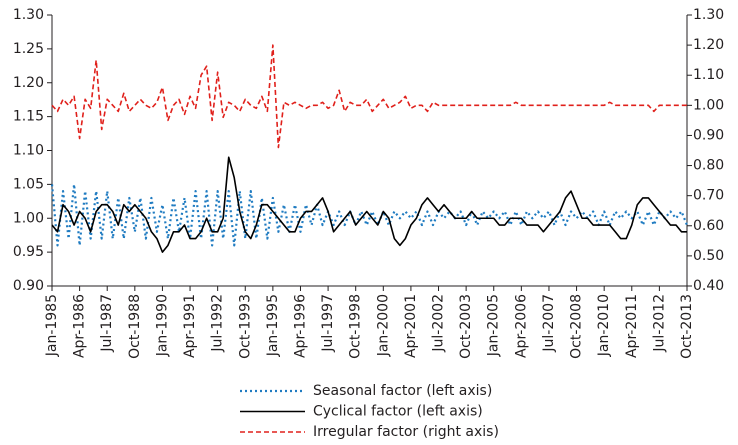 The image size is (738, 445). What do you see at coordinates (383, 325) in the screenshot?
I see `x-tick-label: Jan-2000` at bounding box center [383, 325].